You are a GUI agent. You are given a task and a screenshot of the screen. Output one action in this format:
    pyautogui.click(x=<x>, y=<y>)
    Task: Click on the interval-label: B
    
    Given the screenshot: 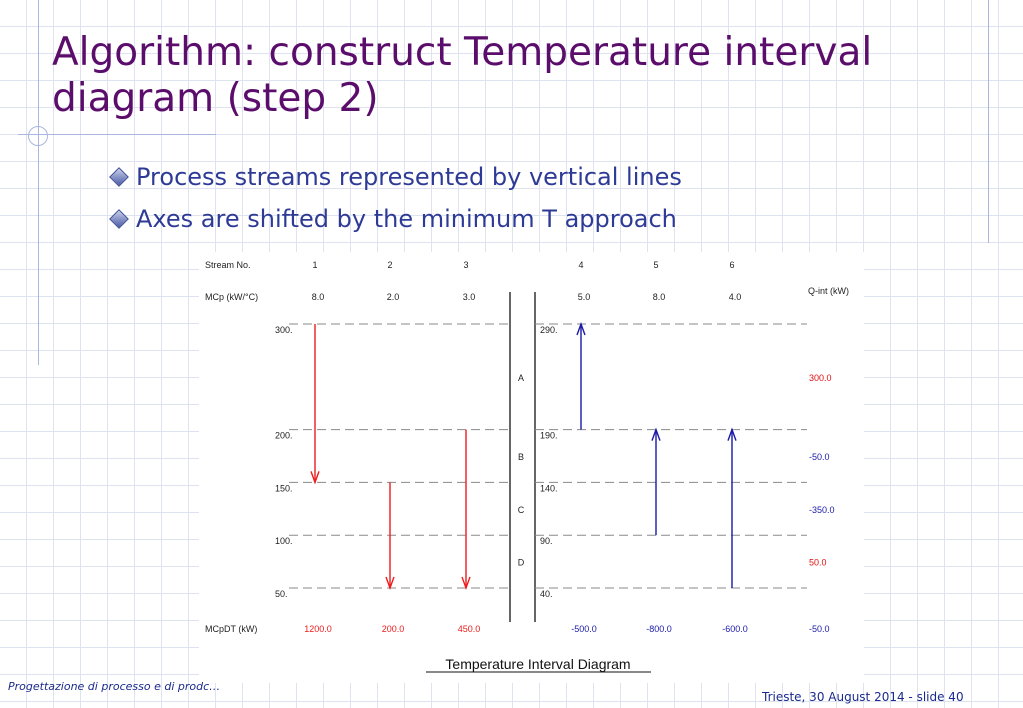 What is the action you would take?
    pyautogui.click(x=521, y=457)
    